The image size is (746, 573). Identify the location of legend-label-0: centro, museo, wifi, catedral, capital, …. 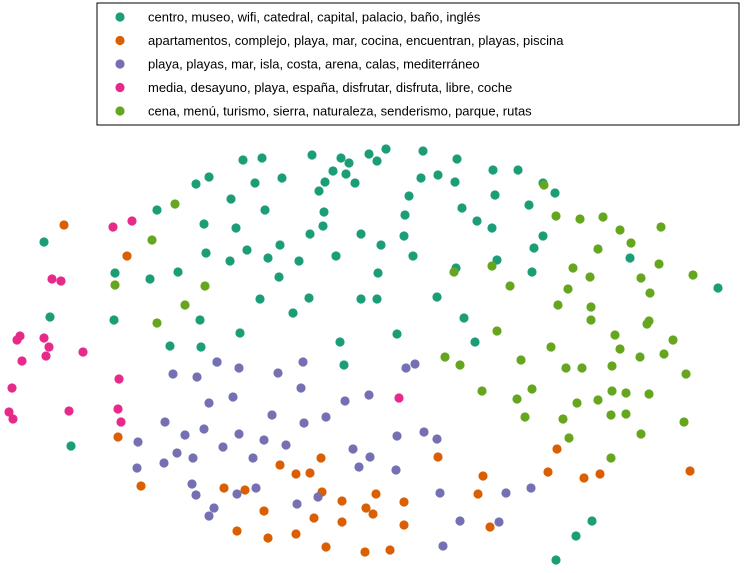
(314, 17).